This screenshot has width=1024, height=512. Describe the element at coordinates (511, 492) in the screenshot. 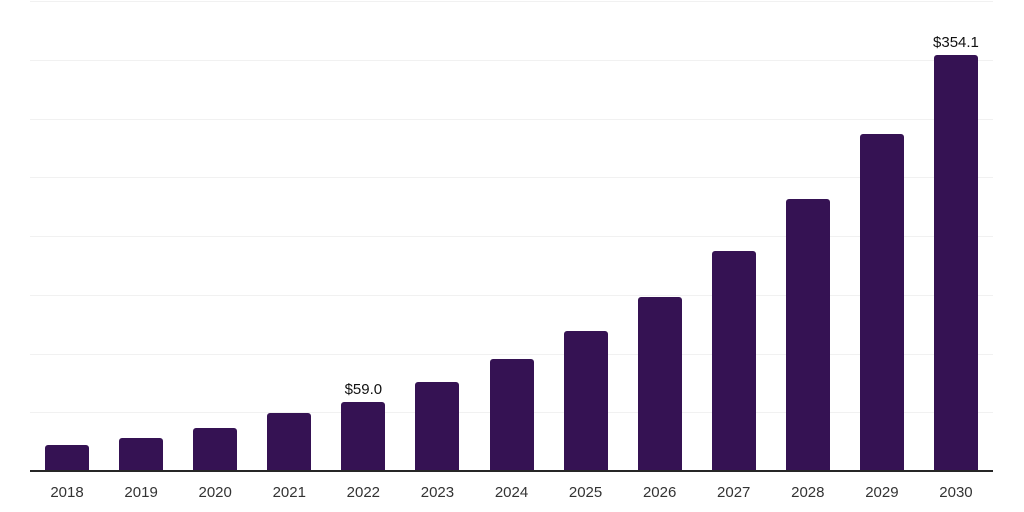

I see `x-tick-label-2024: 2024` at that location.